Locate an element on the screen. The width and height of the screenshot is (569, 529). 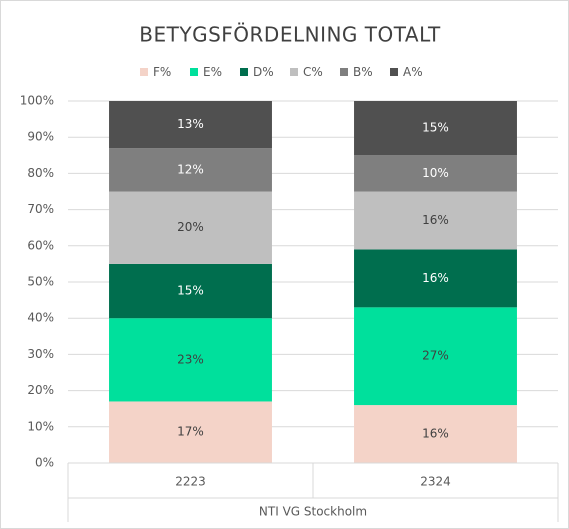
legend-label: B% is located at coordinates (363, 72).